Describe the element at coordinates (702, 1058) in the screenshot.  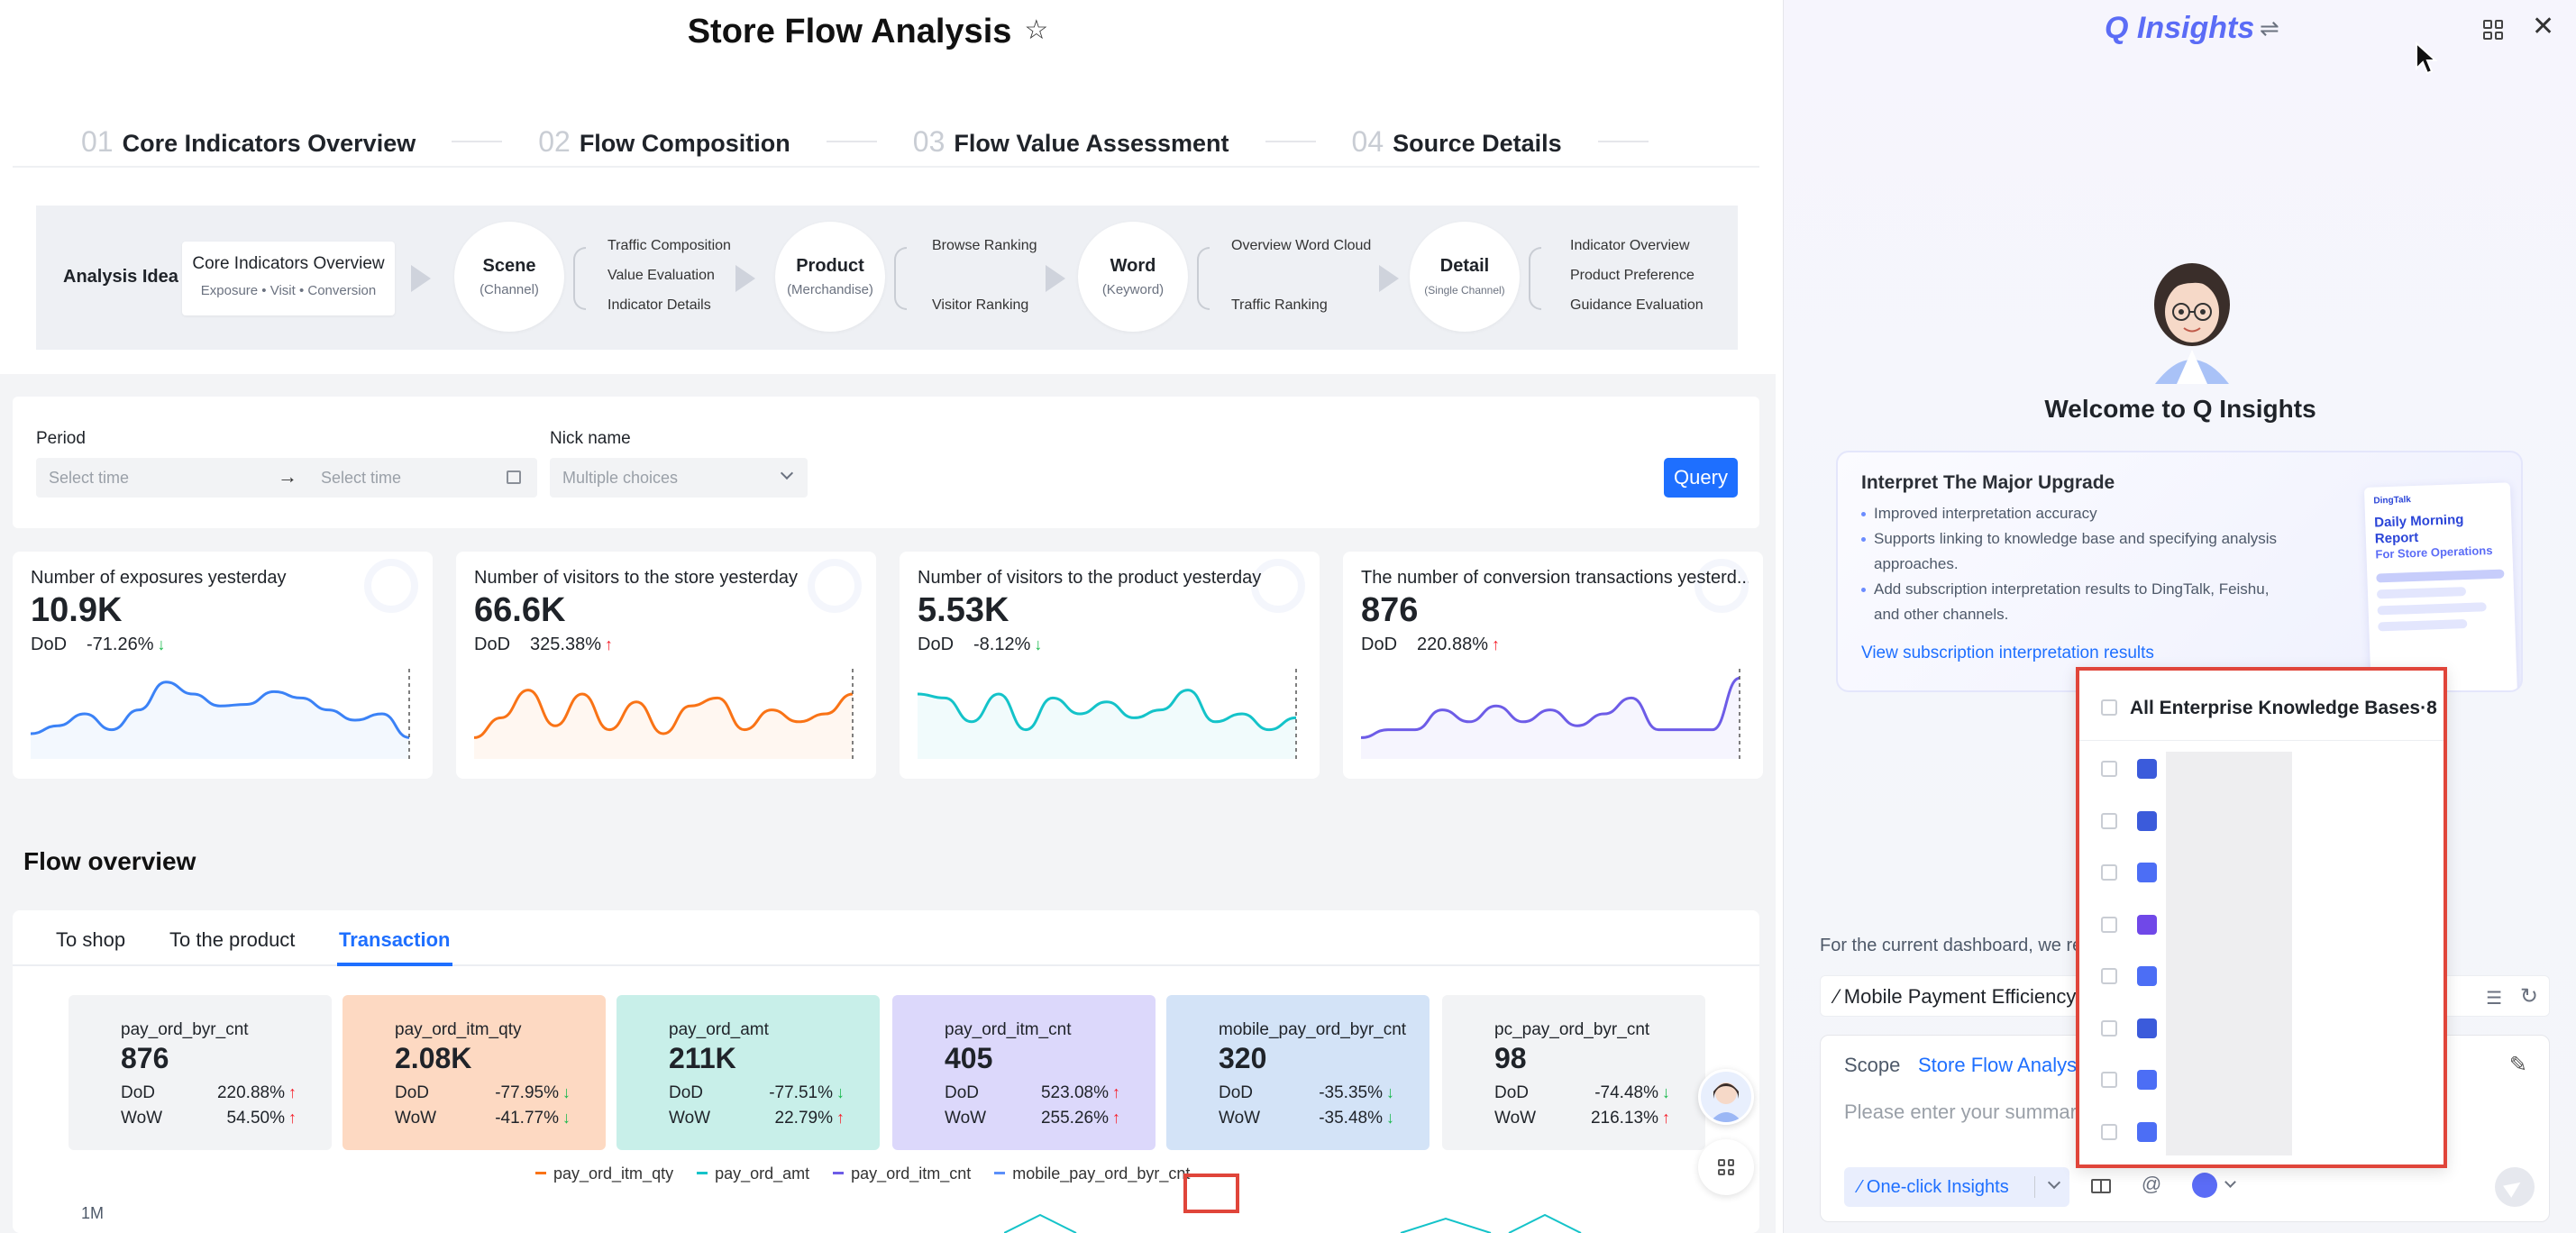
I see `metric-value: 211K` at that location.